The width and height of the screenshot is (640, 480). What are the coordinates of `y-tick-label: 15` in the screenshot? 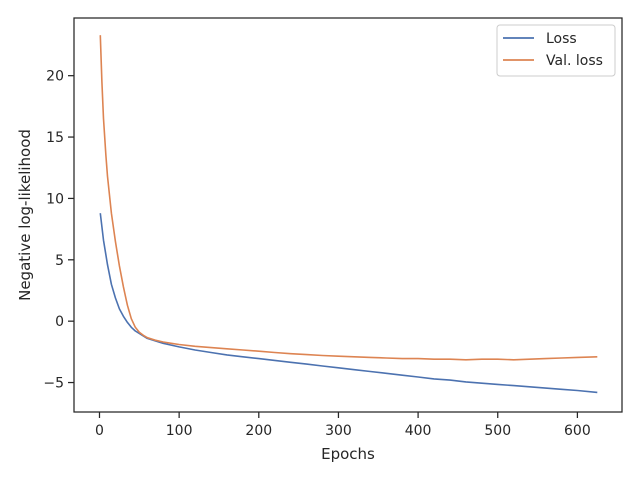 It's located at (55, 138).